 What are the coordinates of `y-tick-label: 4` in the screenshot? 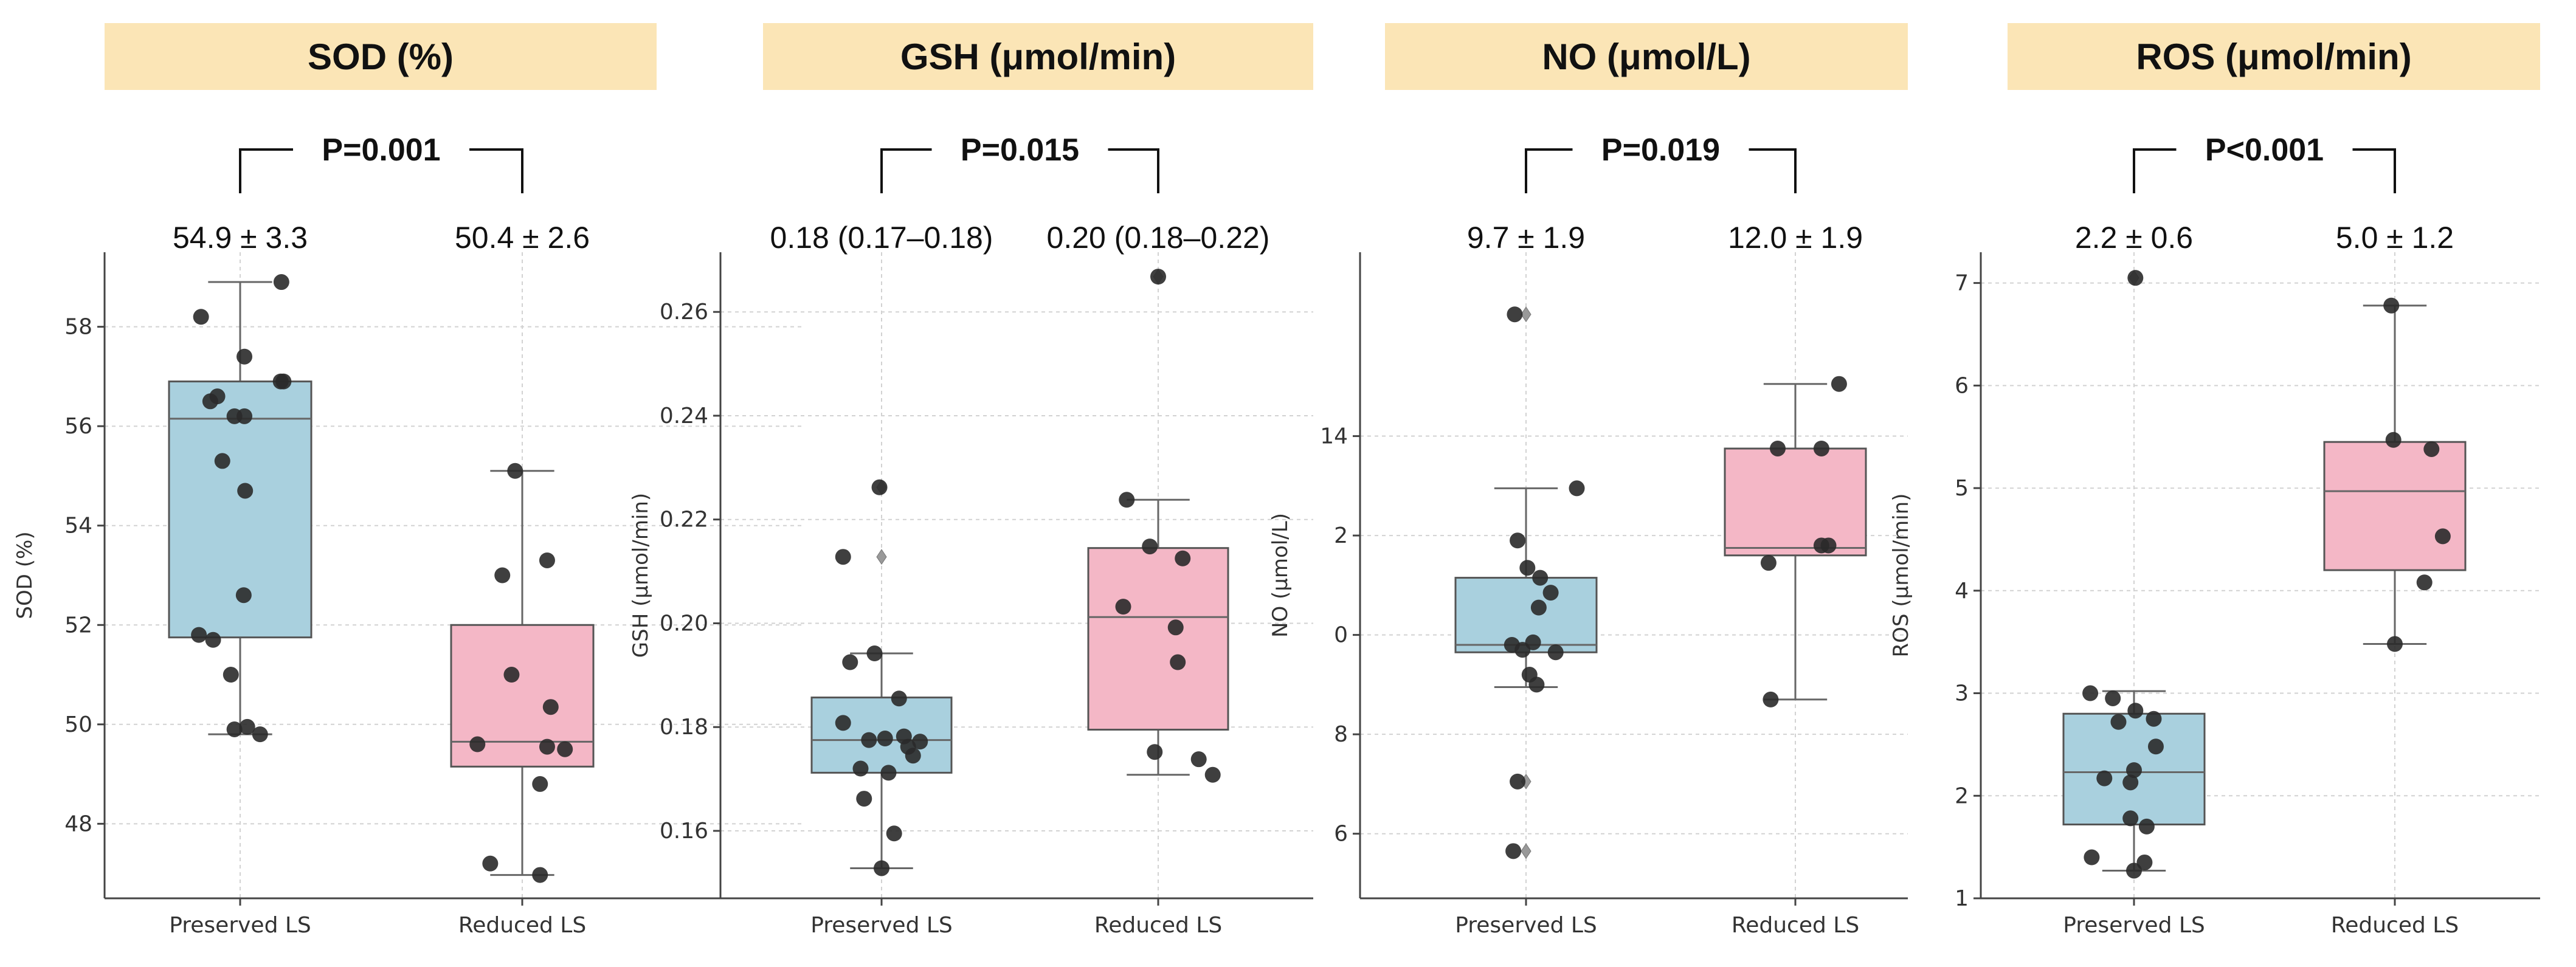 It's located at (1962, 591).